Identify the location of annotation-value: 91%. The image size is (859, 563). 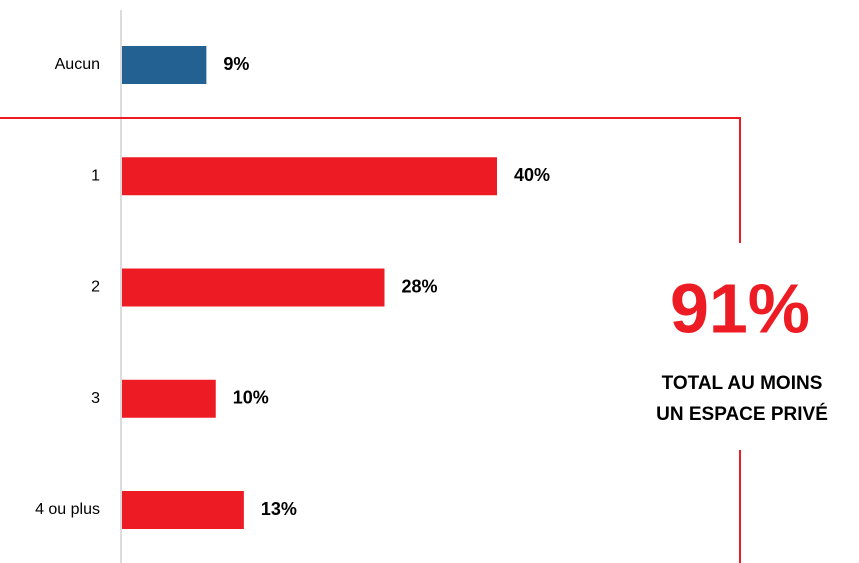
(740, 308).